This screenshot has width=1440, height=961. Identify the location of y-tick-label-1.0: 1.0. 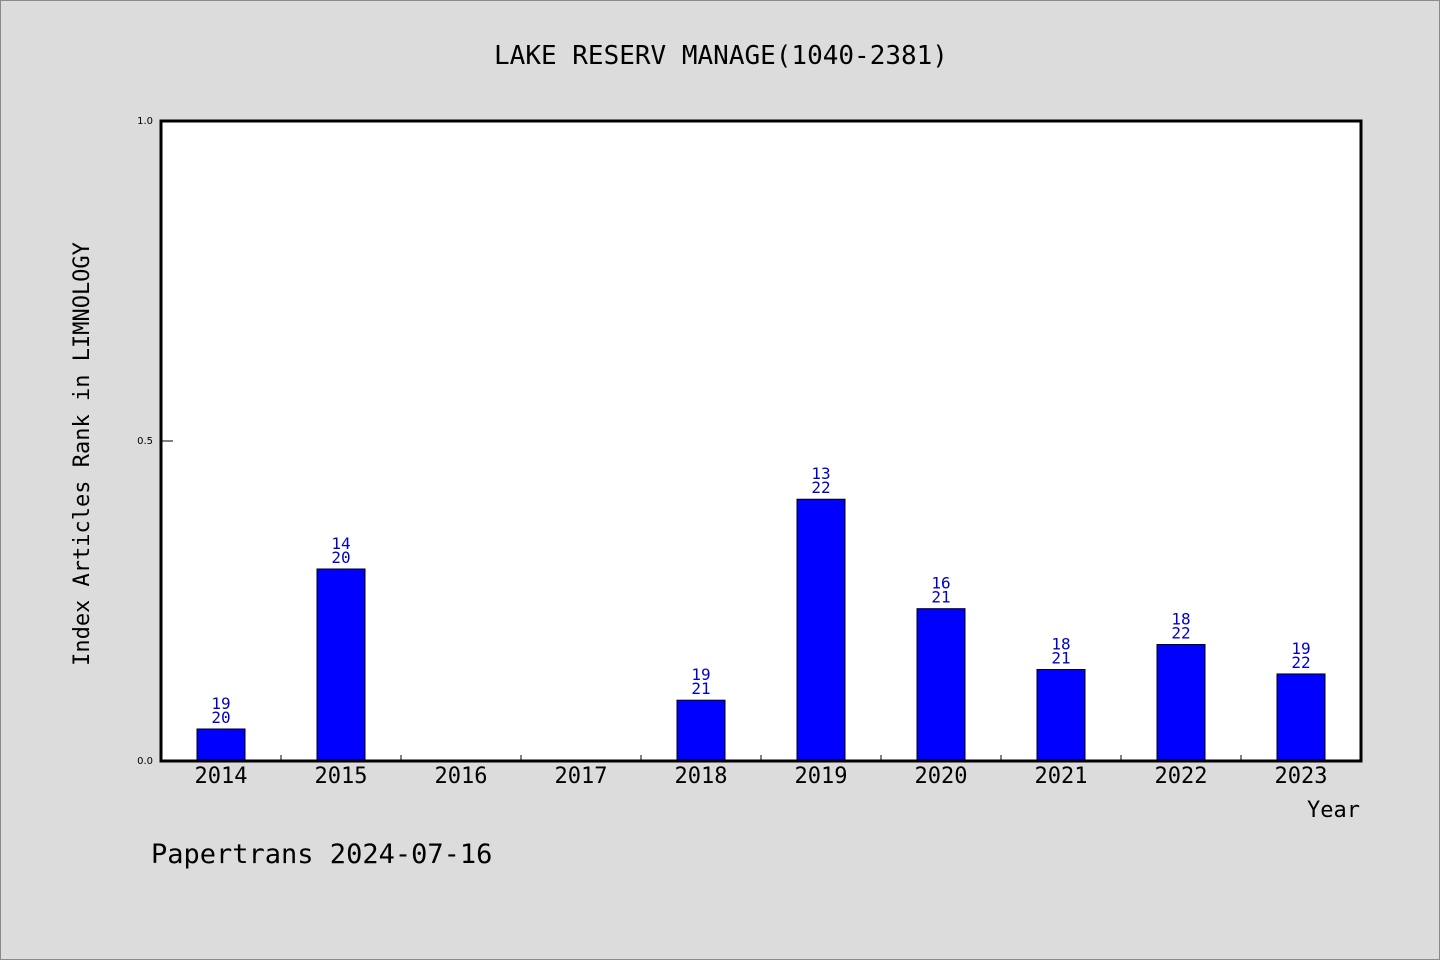
(145, 121).